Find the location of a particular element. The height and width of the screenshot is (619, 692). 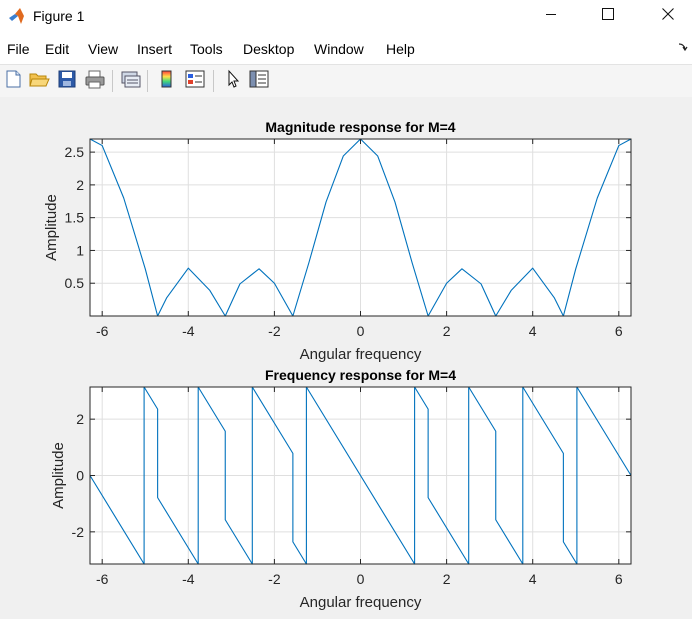

menu-help: Help is located at coordinates (400, 49).